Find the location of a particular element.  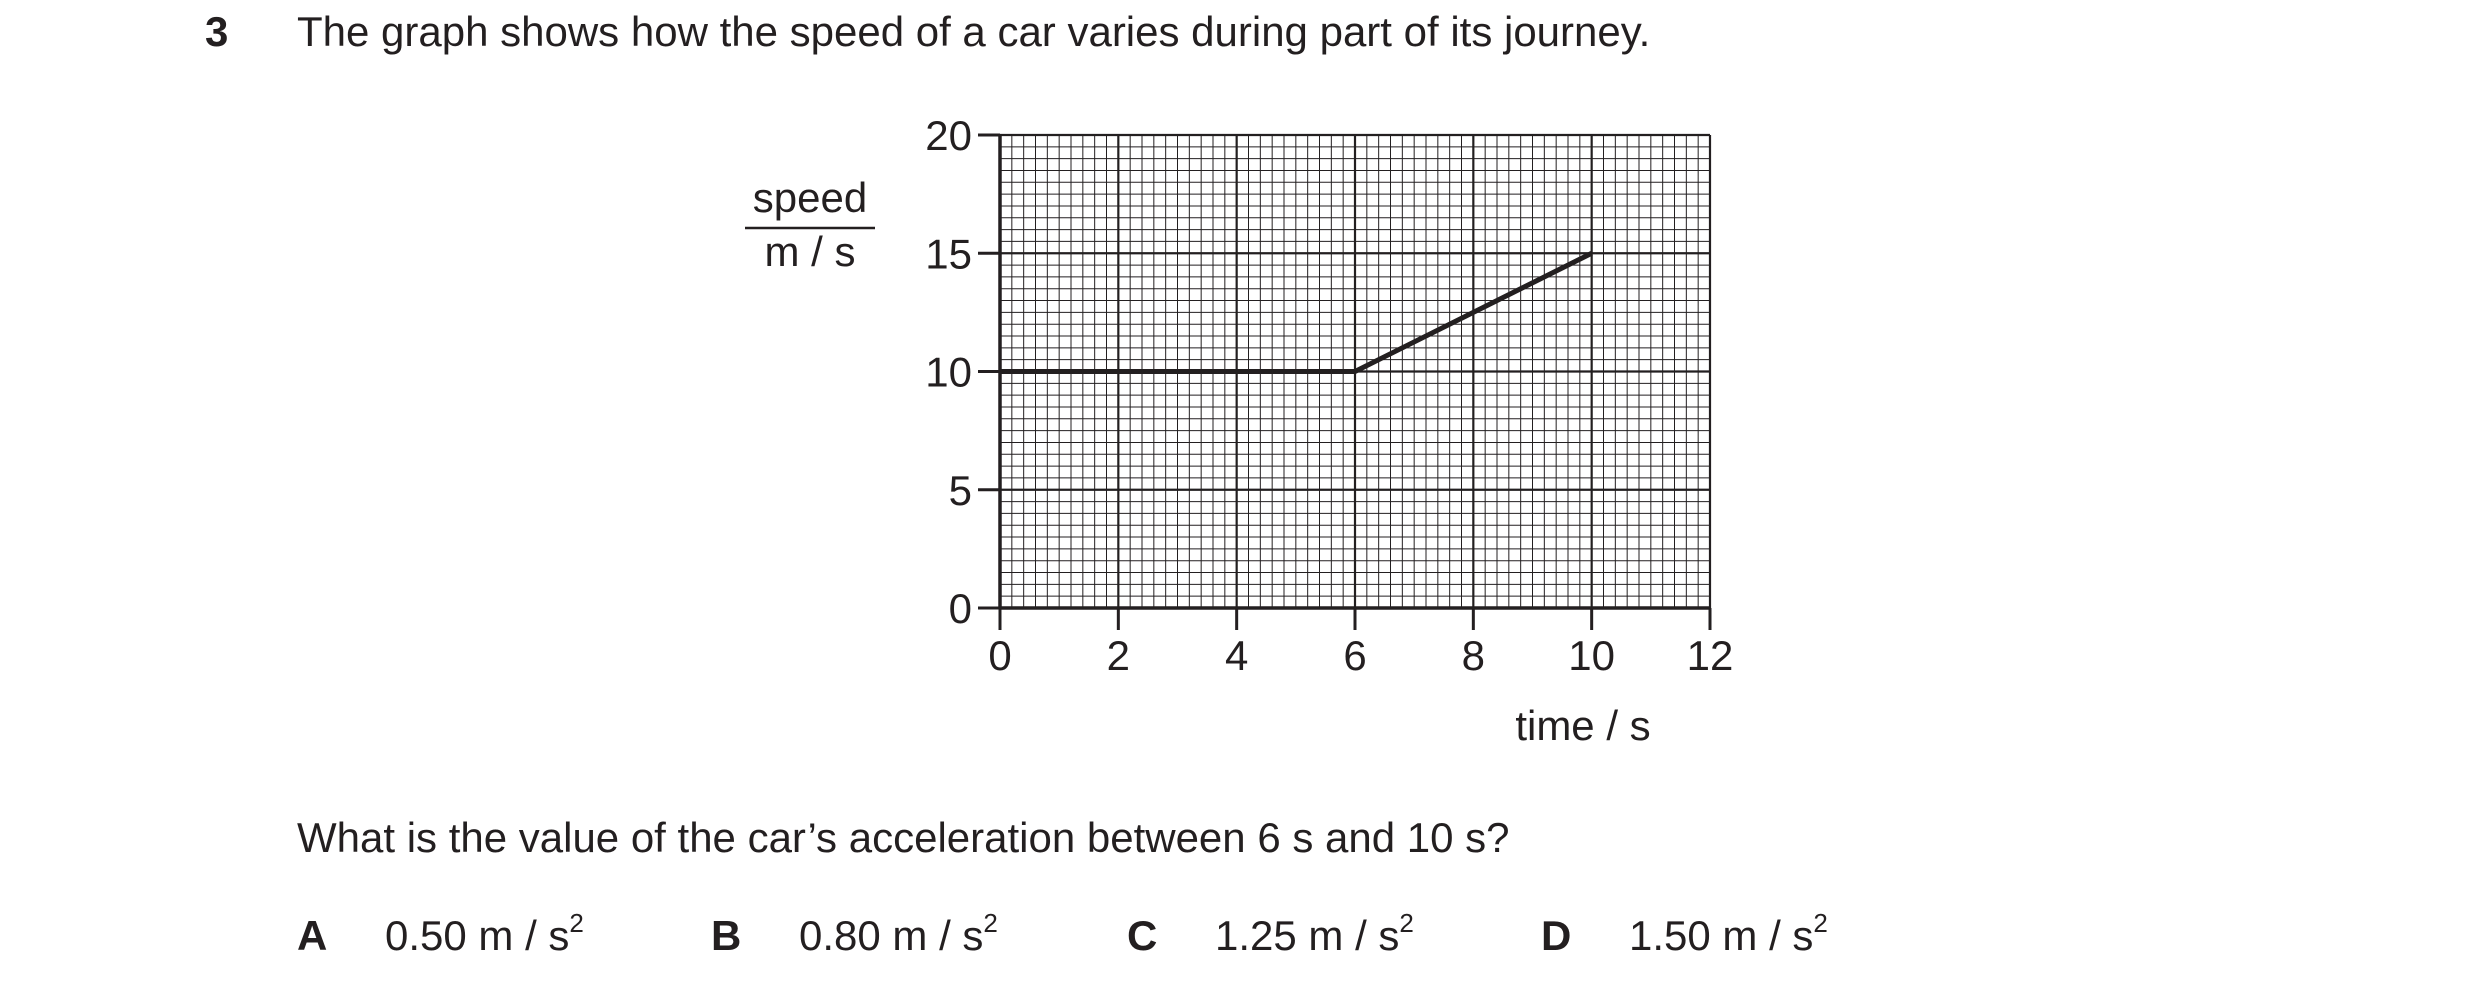

option-letter: A is located at coordinates (312, 935).